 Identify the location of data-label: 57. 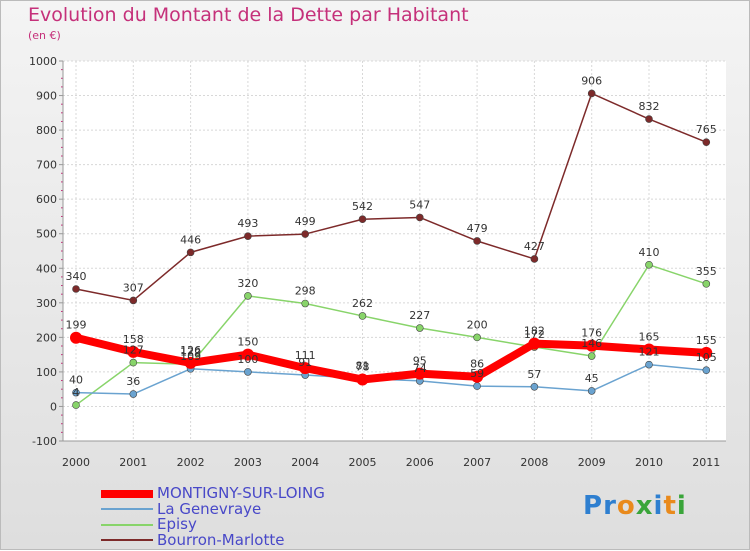
(534, 374).